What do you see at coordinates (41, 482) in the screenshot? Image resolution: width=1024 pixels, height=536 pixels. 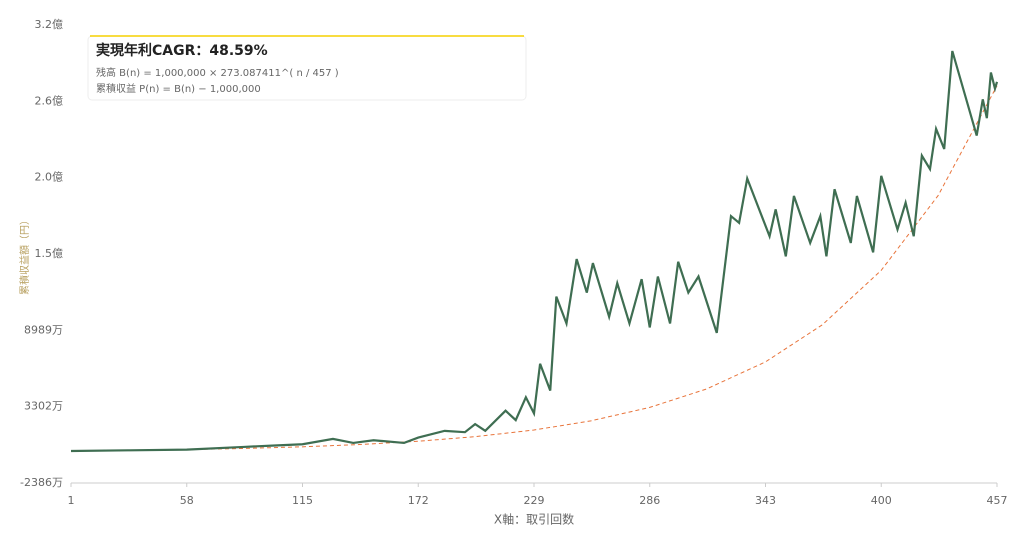 I see `y-tick-label: -2386万` at bounding box center [41, 482].